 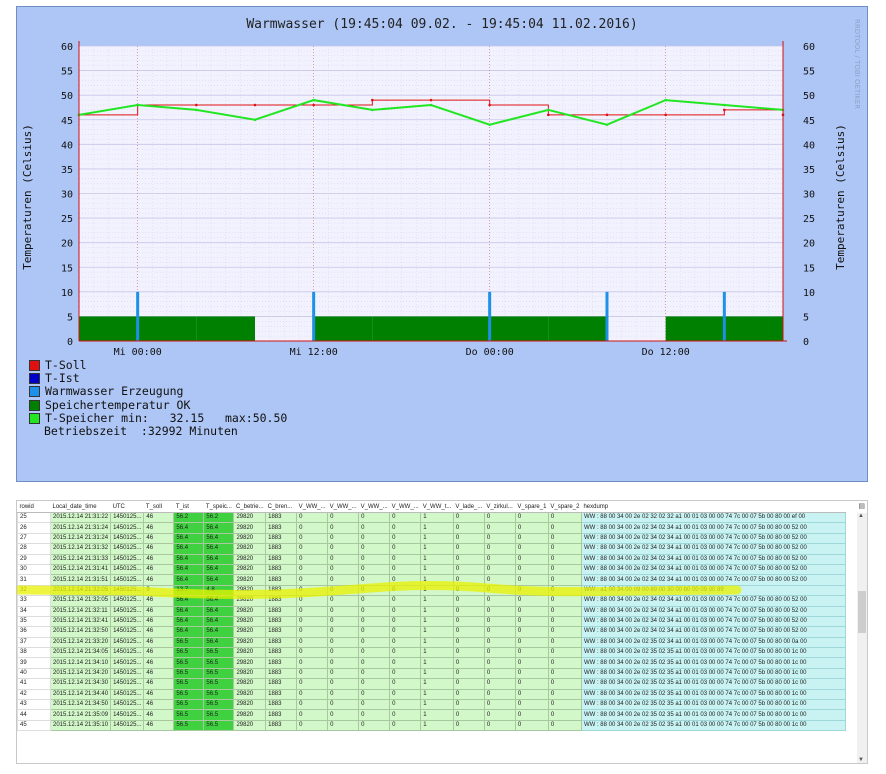 I want to click on table-cell: 2015.12.14 21:34:40, so click(x=80, y=694).